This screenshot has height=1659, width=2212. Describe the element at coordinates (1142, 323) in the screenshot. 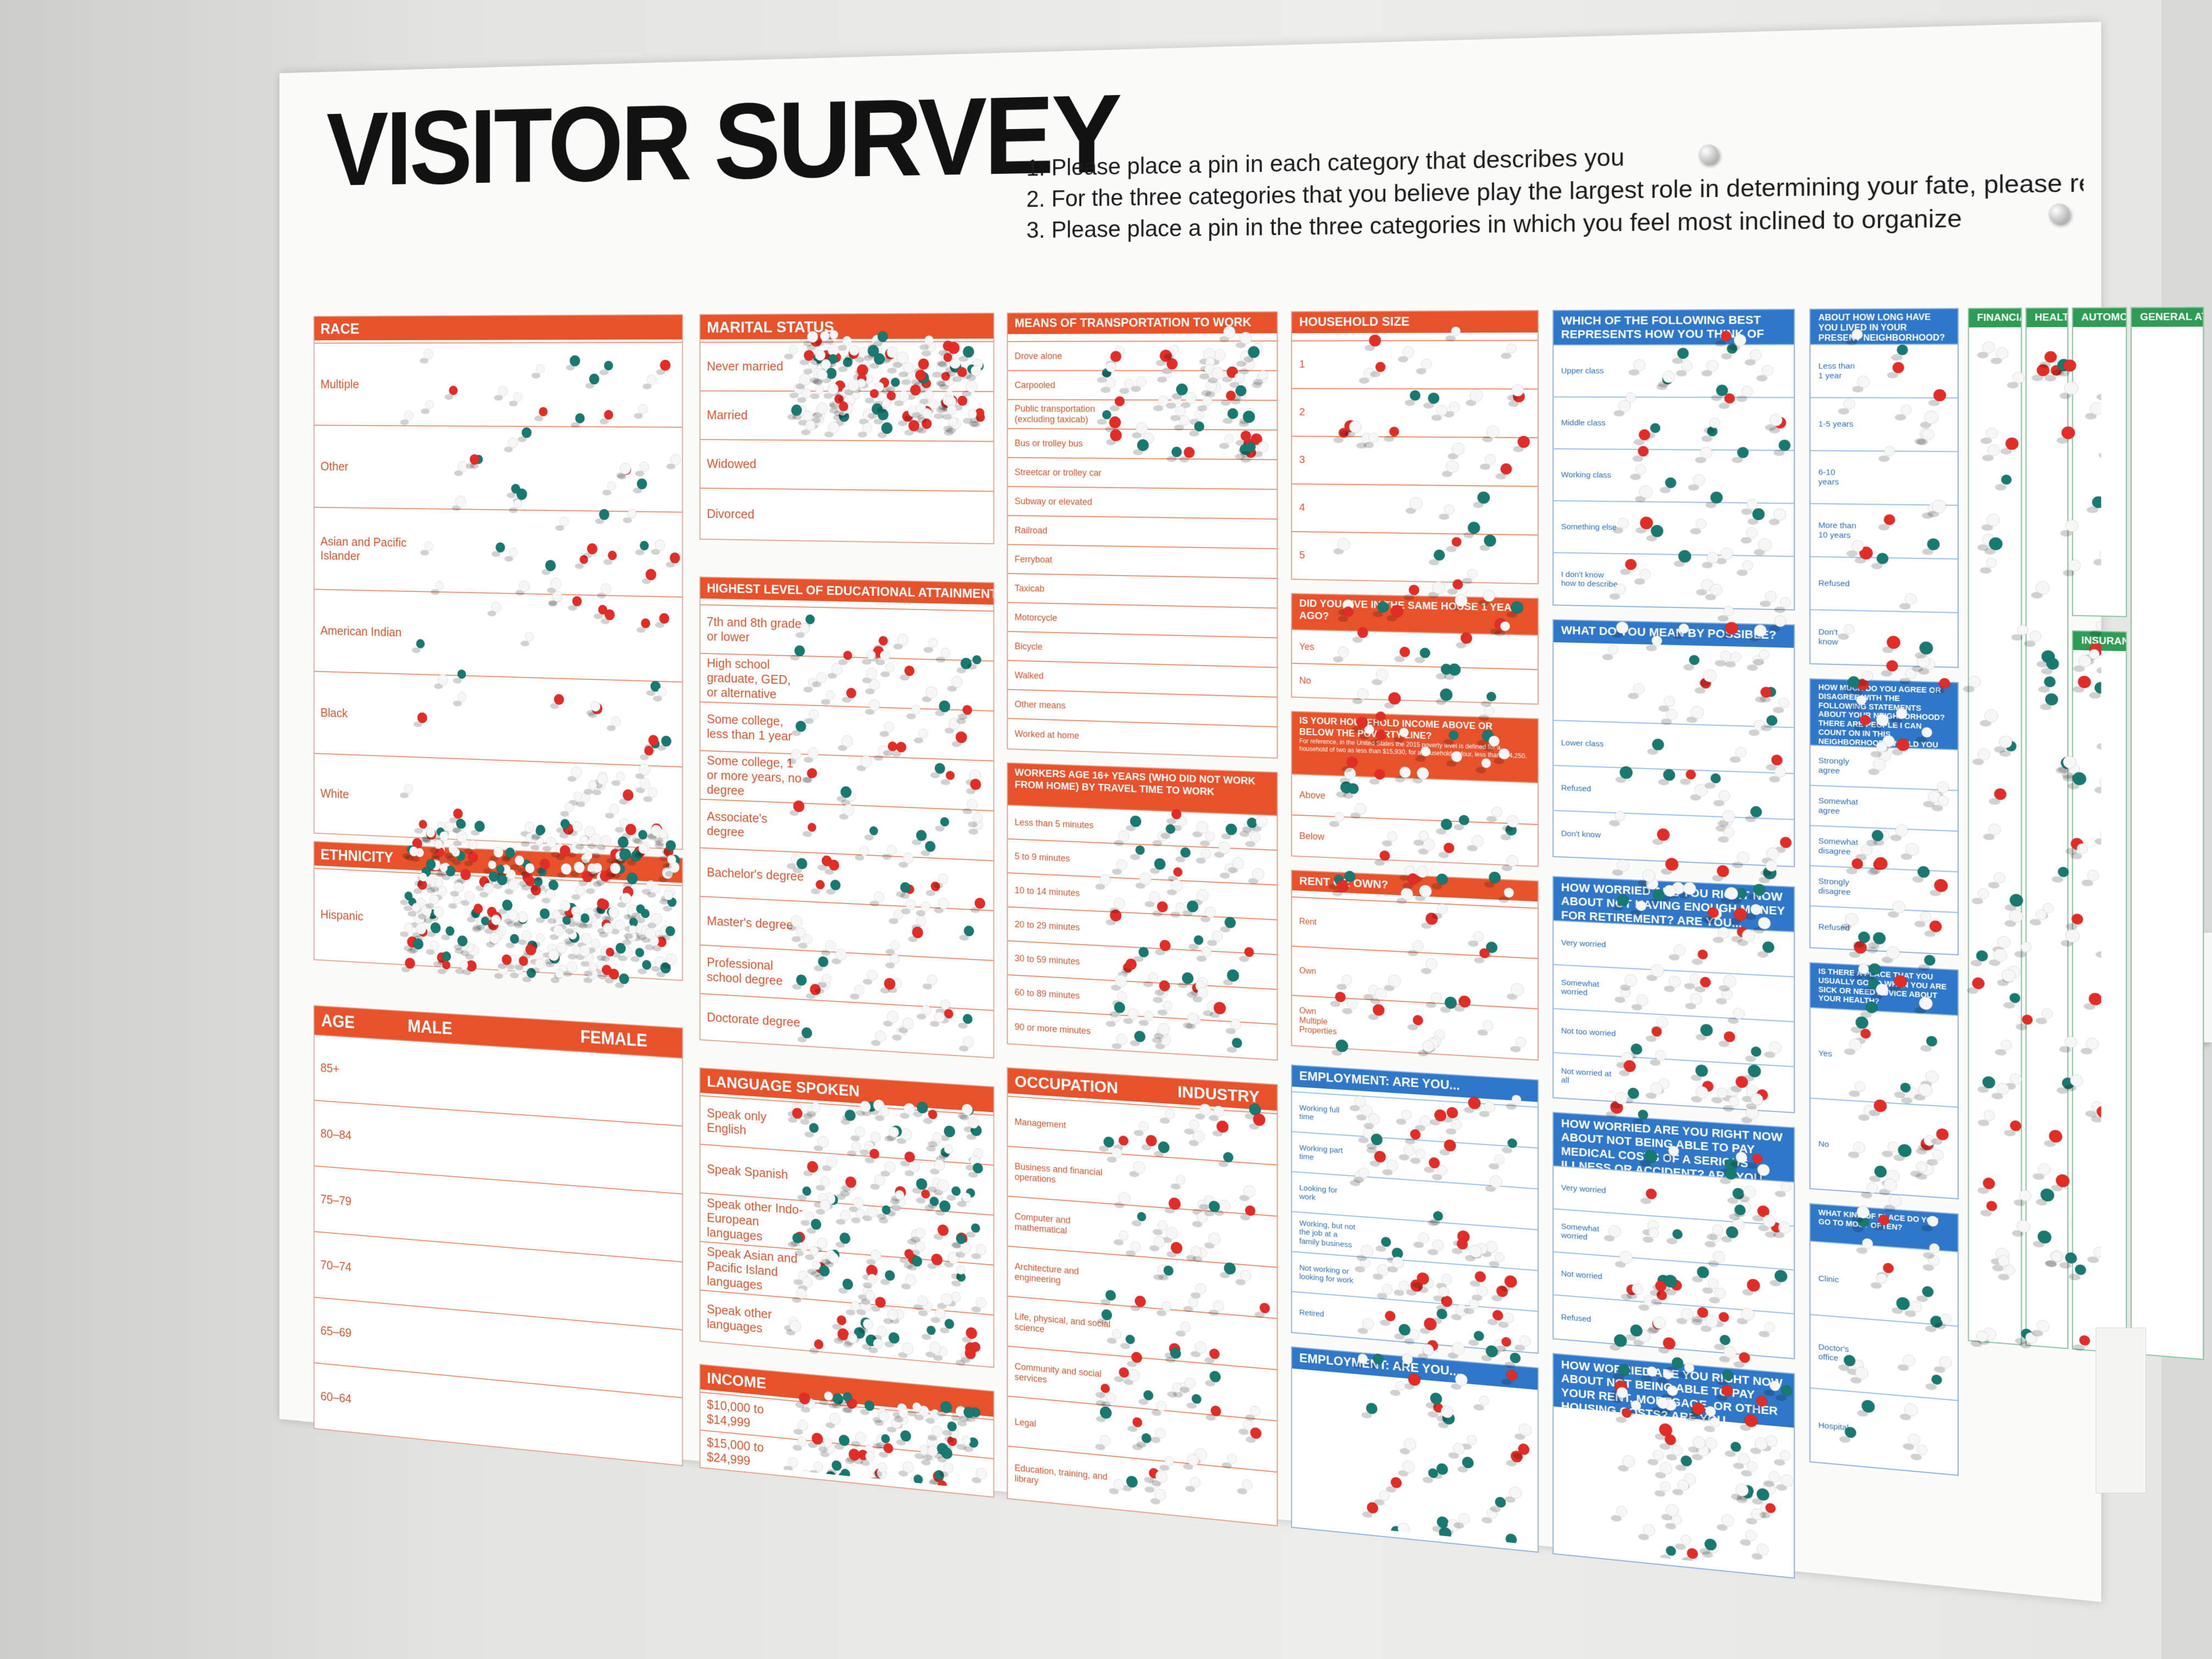

I see `panel-title: MEANS OF TRANSPORTATION TO WORK` at that location.